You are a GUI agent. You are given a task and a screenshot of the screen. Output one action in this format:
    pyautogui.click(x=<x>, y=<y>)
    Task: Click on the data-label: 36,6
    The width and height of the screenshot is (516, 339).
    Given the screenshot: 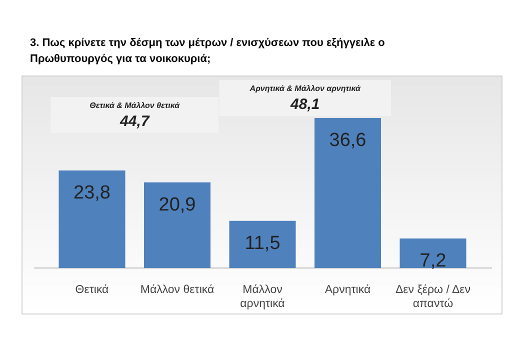 What is the action you would take?
    pyautogui.click(x=347, y=140)
    